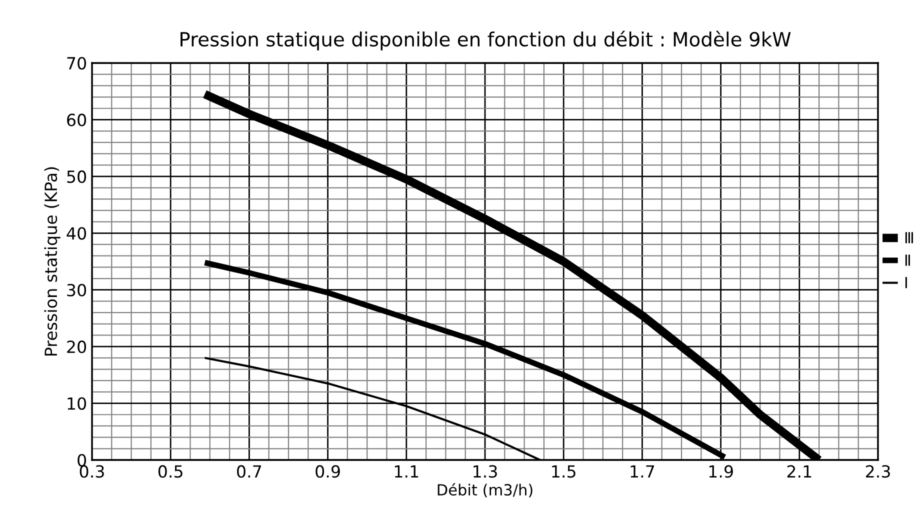  I want to click on x-tick-label: 0.9, so click(328, 471).